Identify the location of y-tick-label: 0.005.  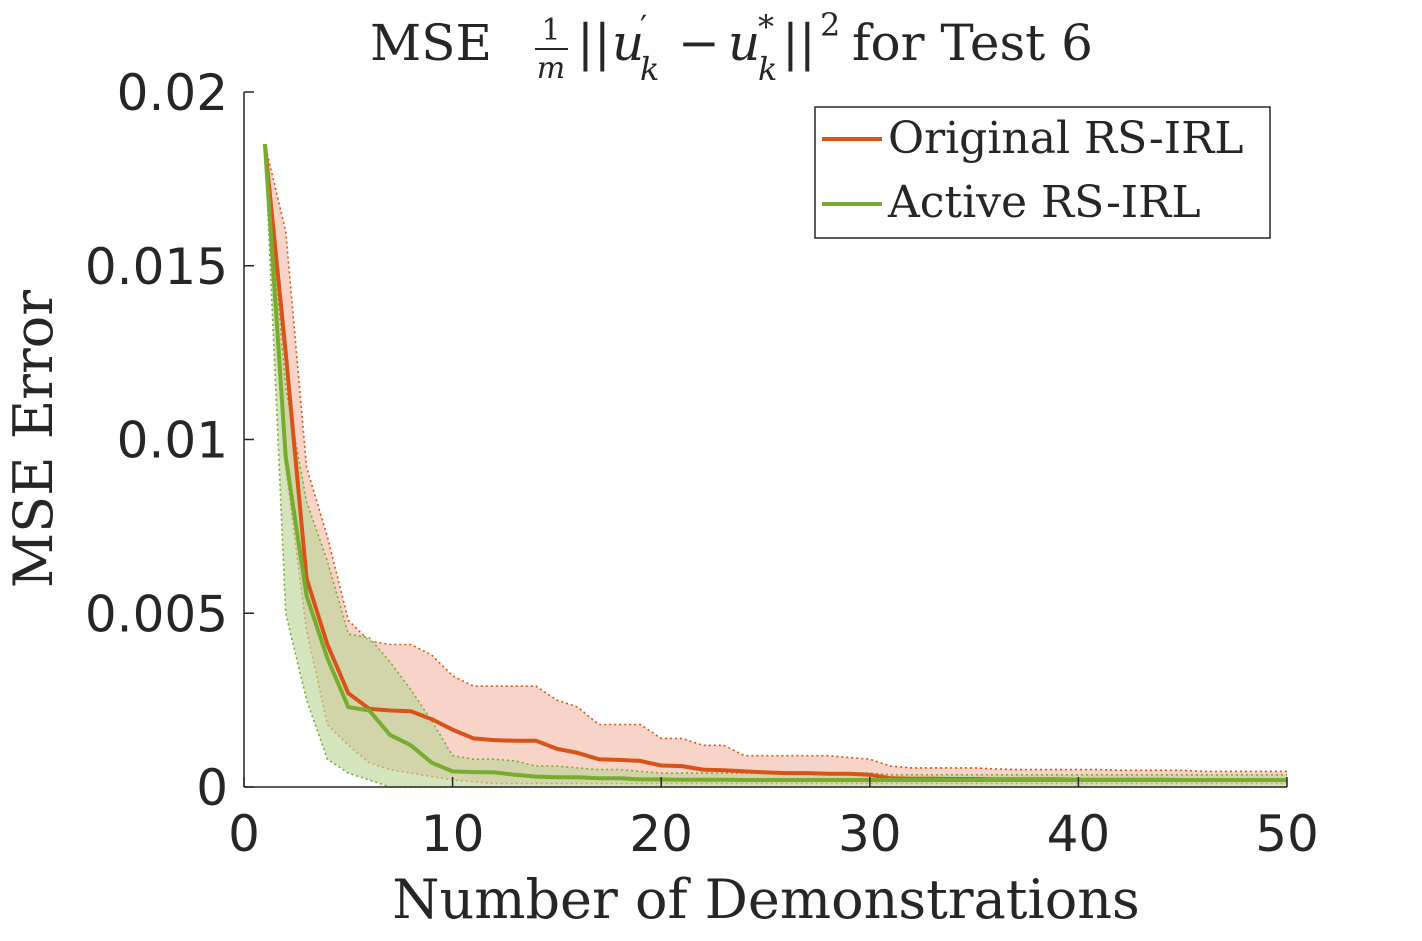
(156, 614).